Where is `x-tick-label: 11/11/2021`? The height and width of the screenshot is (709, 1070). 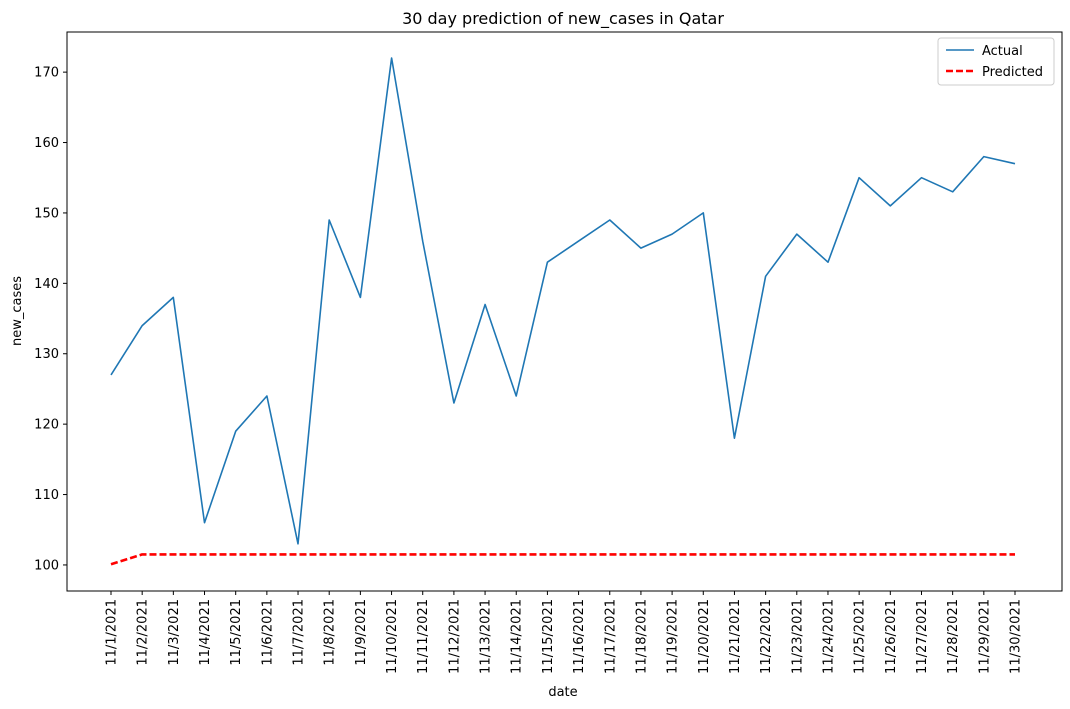
x-tick-label: 11/11/2021 is located at coordinates (423, 636).